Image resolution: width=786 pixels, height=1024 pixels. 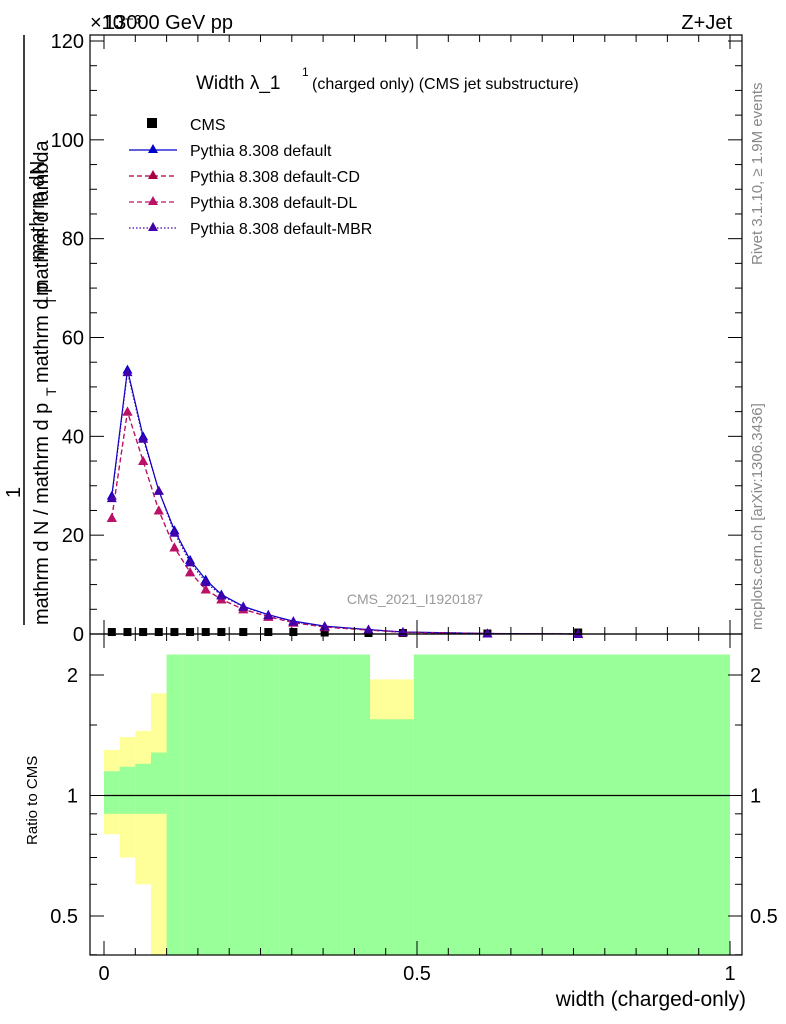 I want to click on ratio-ytick-label-right-2: 2, so click(x=755, y=676).